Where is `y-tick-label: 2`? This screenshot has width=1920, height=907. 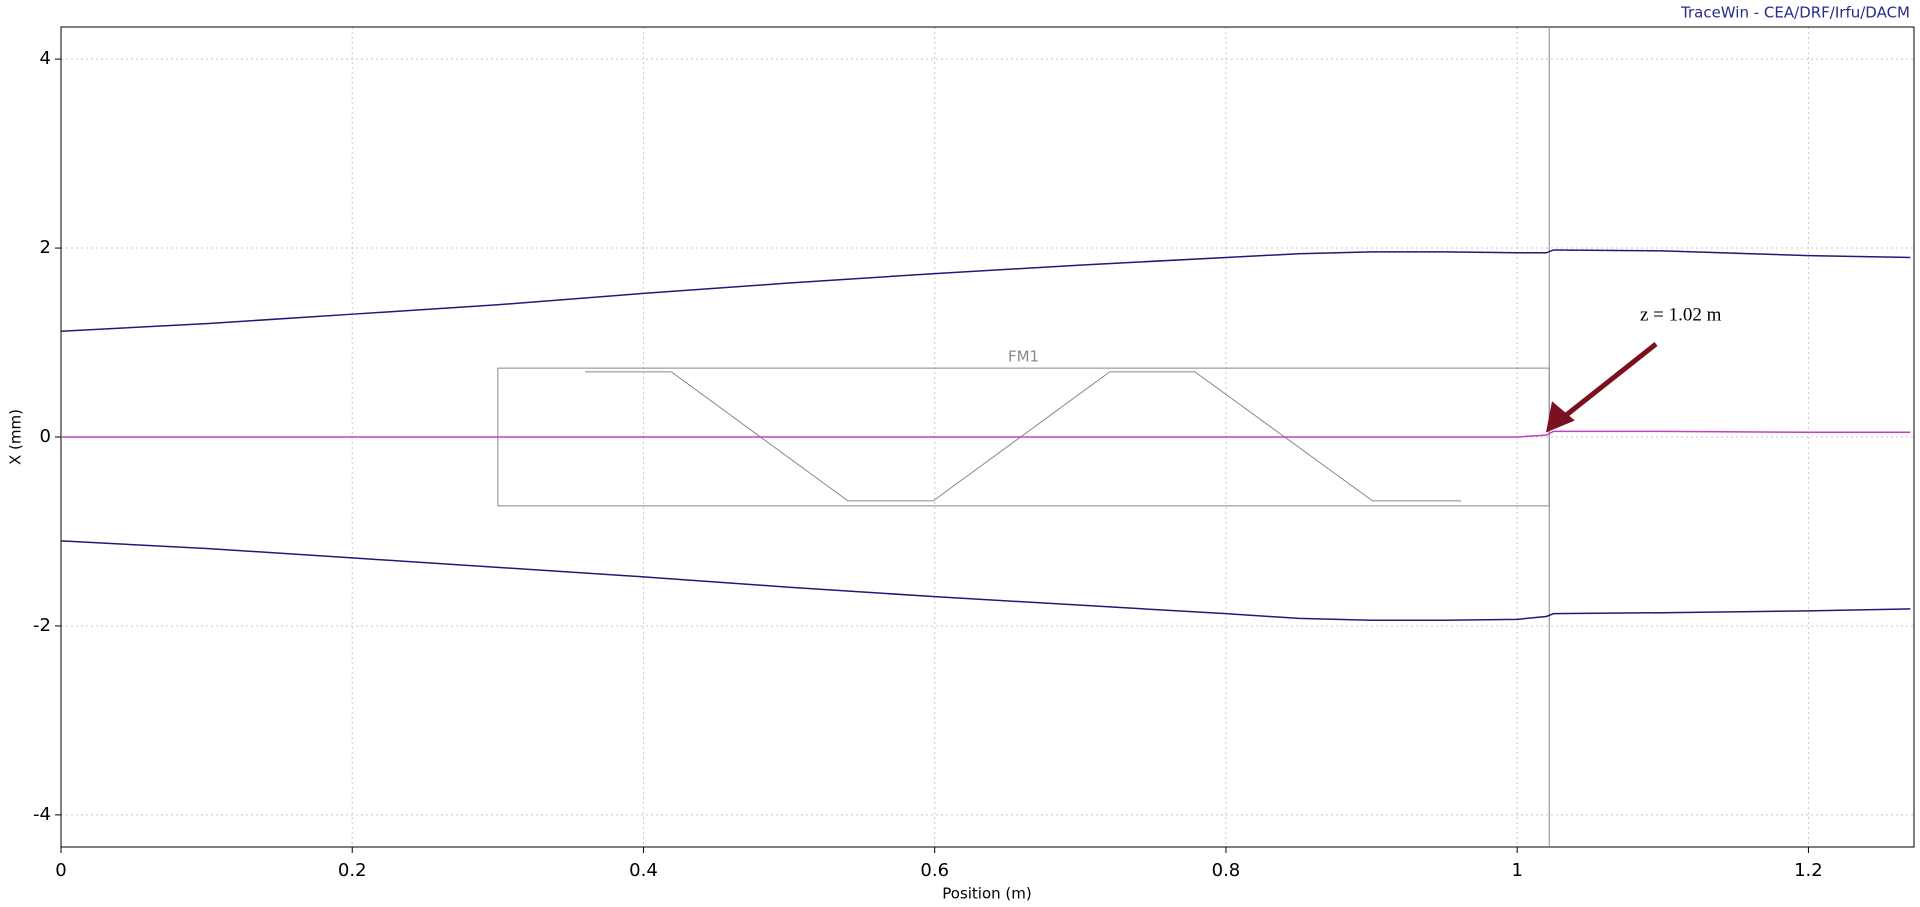 y-tick-label: 2 is located at coordinates (45, 247).